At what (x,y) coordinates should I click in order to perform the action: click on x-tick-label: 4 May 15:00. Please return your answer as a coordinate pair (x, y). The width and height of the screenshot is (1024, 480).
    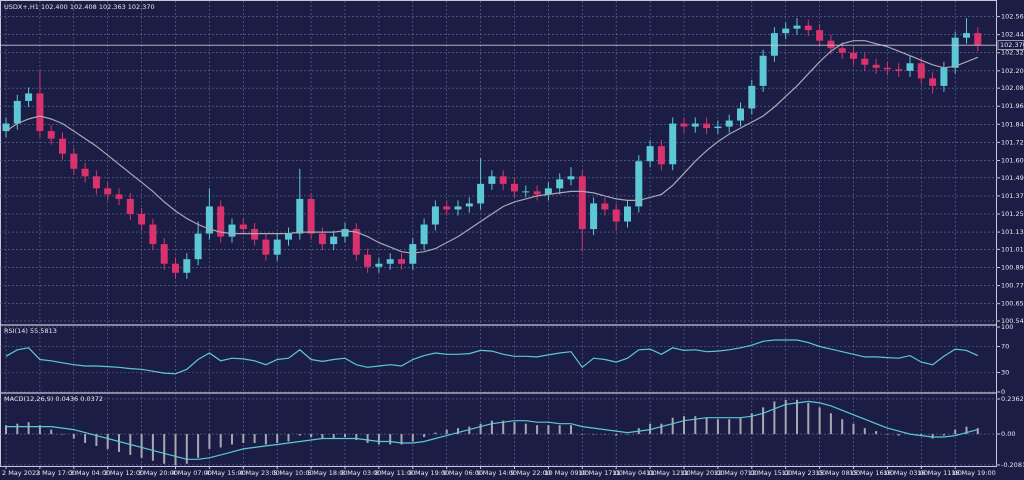
    Looking at the image, I should click on (225, 473).